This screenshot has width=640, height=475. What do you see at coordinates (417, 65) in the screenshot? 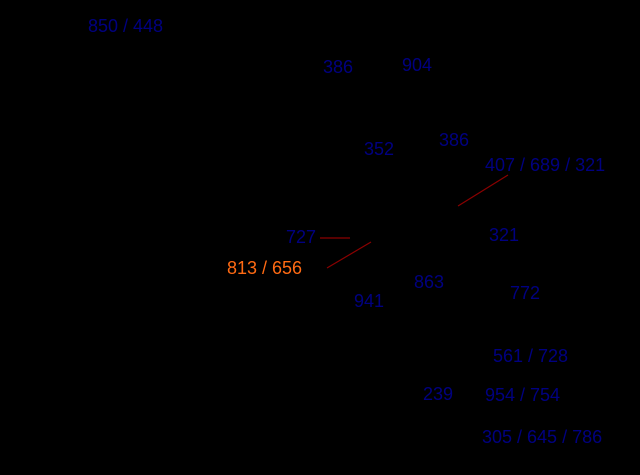
I see `map-label: 904` at bounding box center [417, 65].